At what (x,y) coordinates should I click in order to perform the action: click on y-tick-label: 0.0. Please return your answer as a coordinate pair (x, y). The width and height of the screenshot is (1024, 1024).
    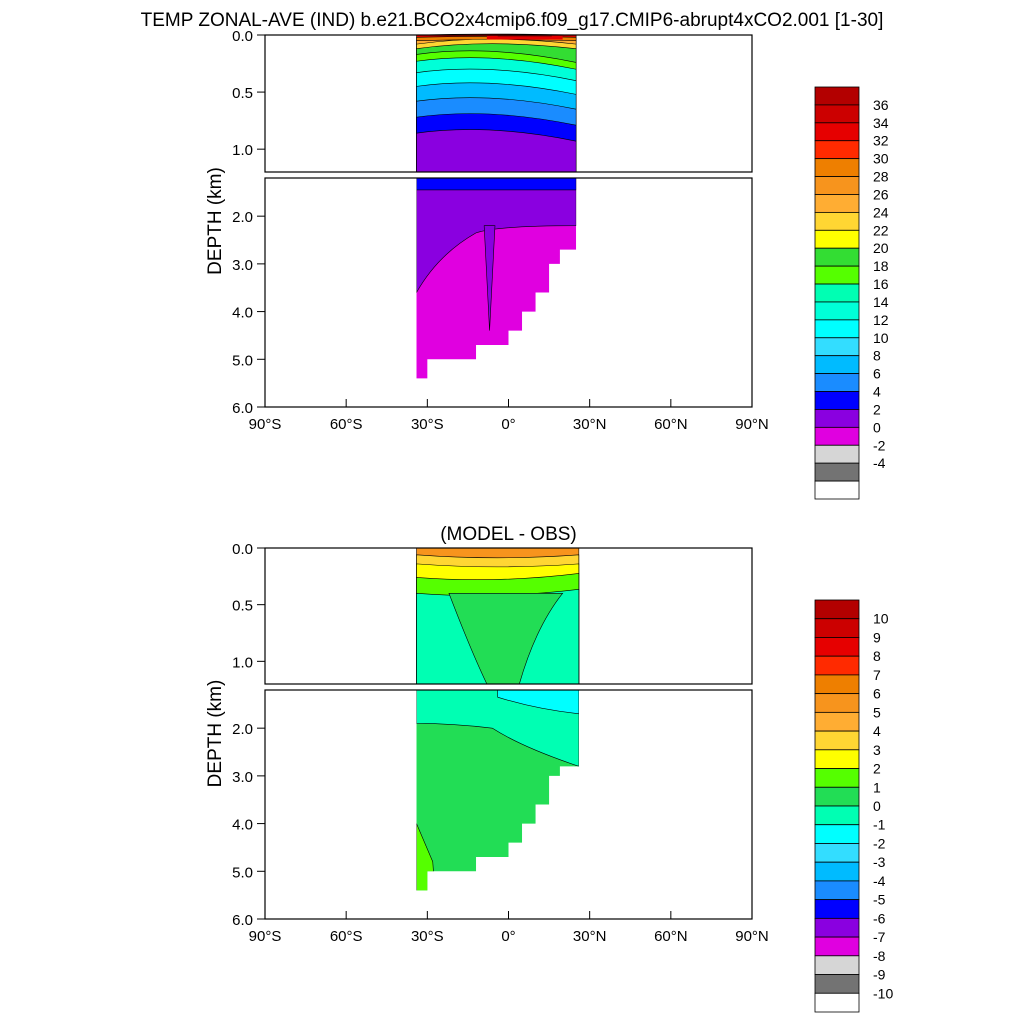
    Looking at the image, I should click on (242, 549).